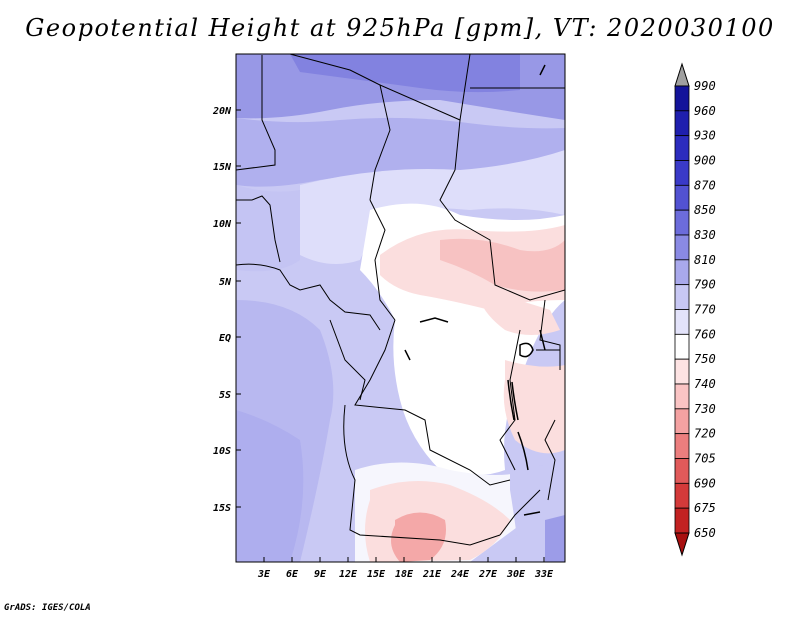 The image size is (800, 618). Describe the element at coordinates (432, 574) in the screenshot. I see `x-tick-label: 21E` at that location.